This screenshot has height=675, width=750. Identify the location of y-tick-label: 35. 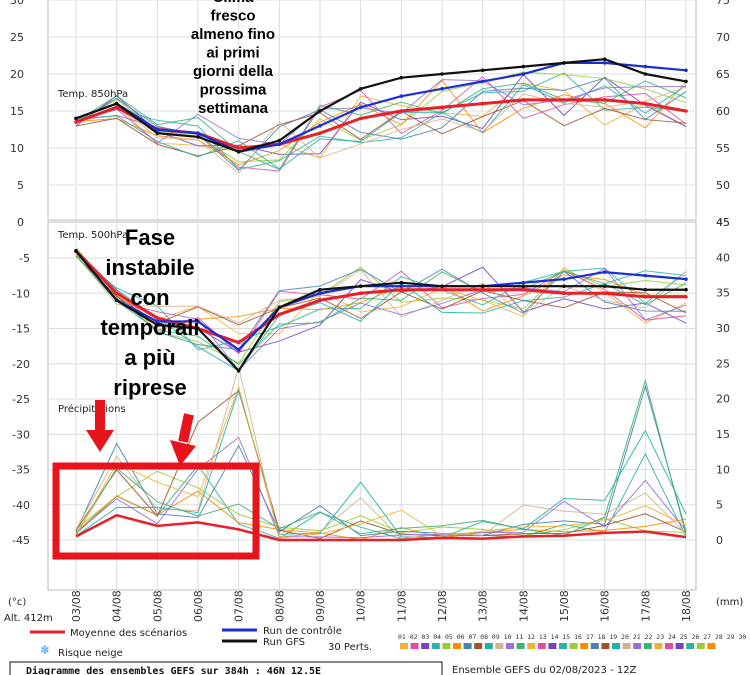
(723, 293).